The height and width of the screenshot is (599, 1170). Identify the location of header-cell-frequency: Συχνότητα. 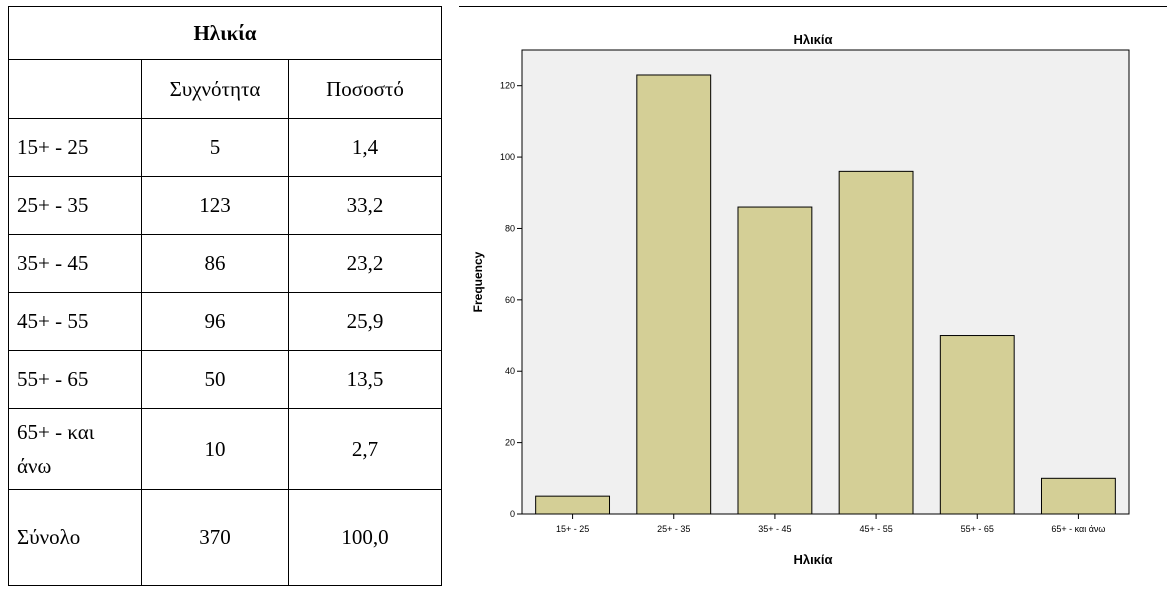
(215, 89).